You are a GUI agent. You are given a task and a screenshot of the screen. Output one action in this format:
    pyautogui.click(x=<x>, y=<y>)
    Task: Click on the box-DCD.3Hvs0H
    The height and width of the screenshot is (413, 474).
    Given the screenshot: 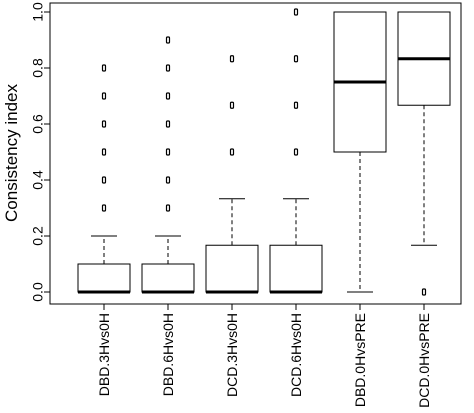 What is the action you would take?
    pyautogui.click(x=232, y=174)
    